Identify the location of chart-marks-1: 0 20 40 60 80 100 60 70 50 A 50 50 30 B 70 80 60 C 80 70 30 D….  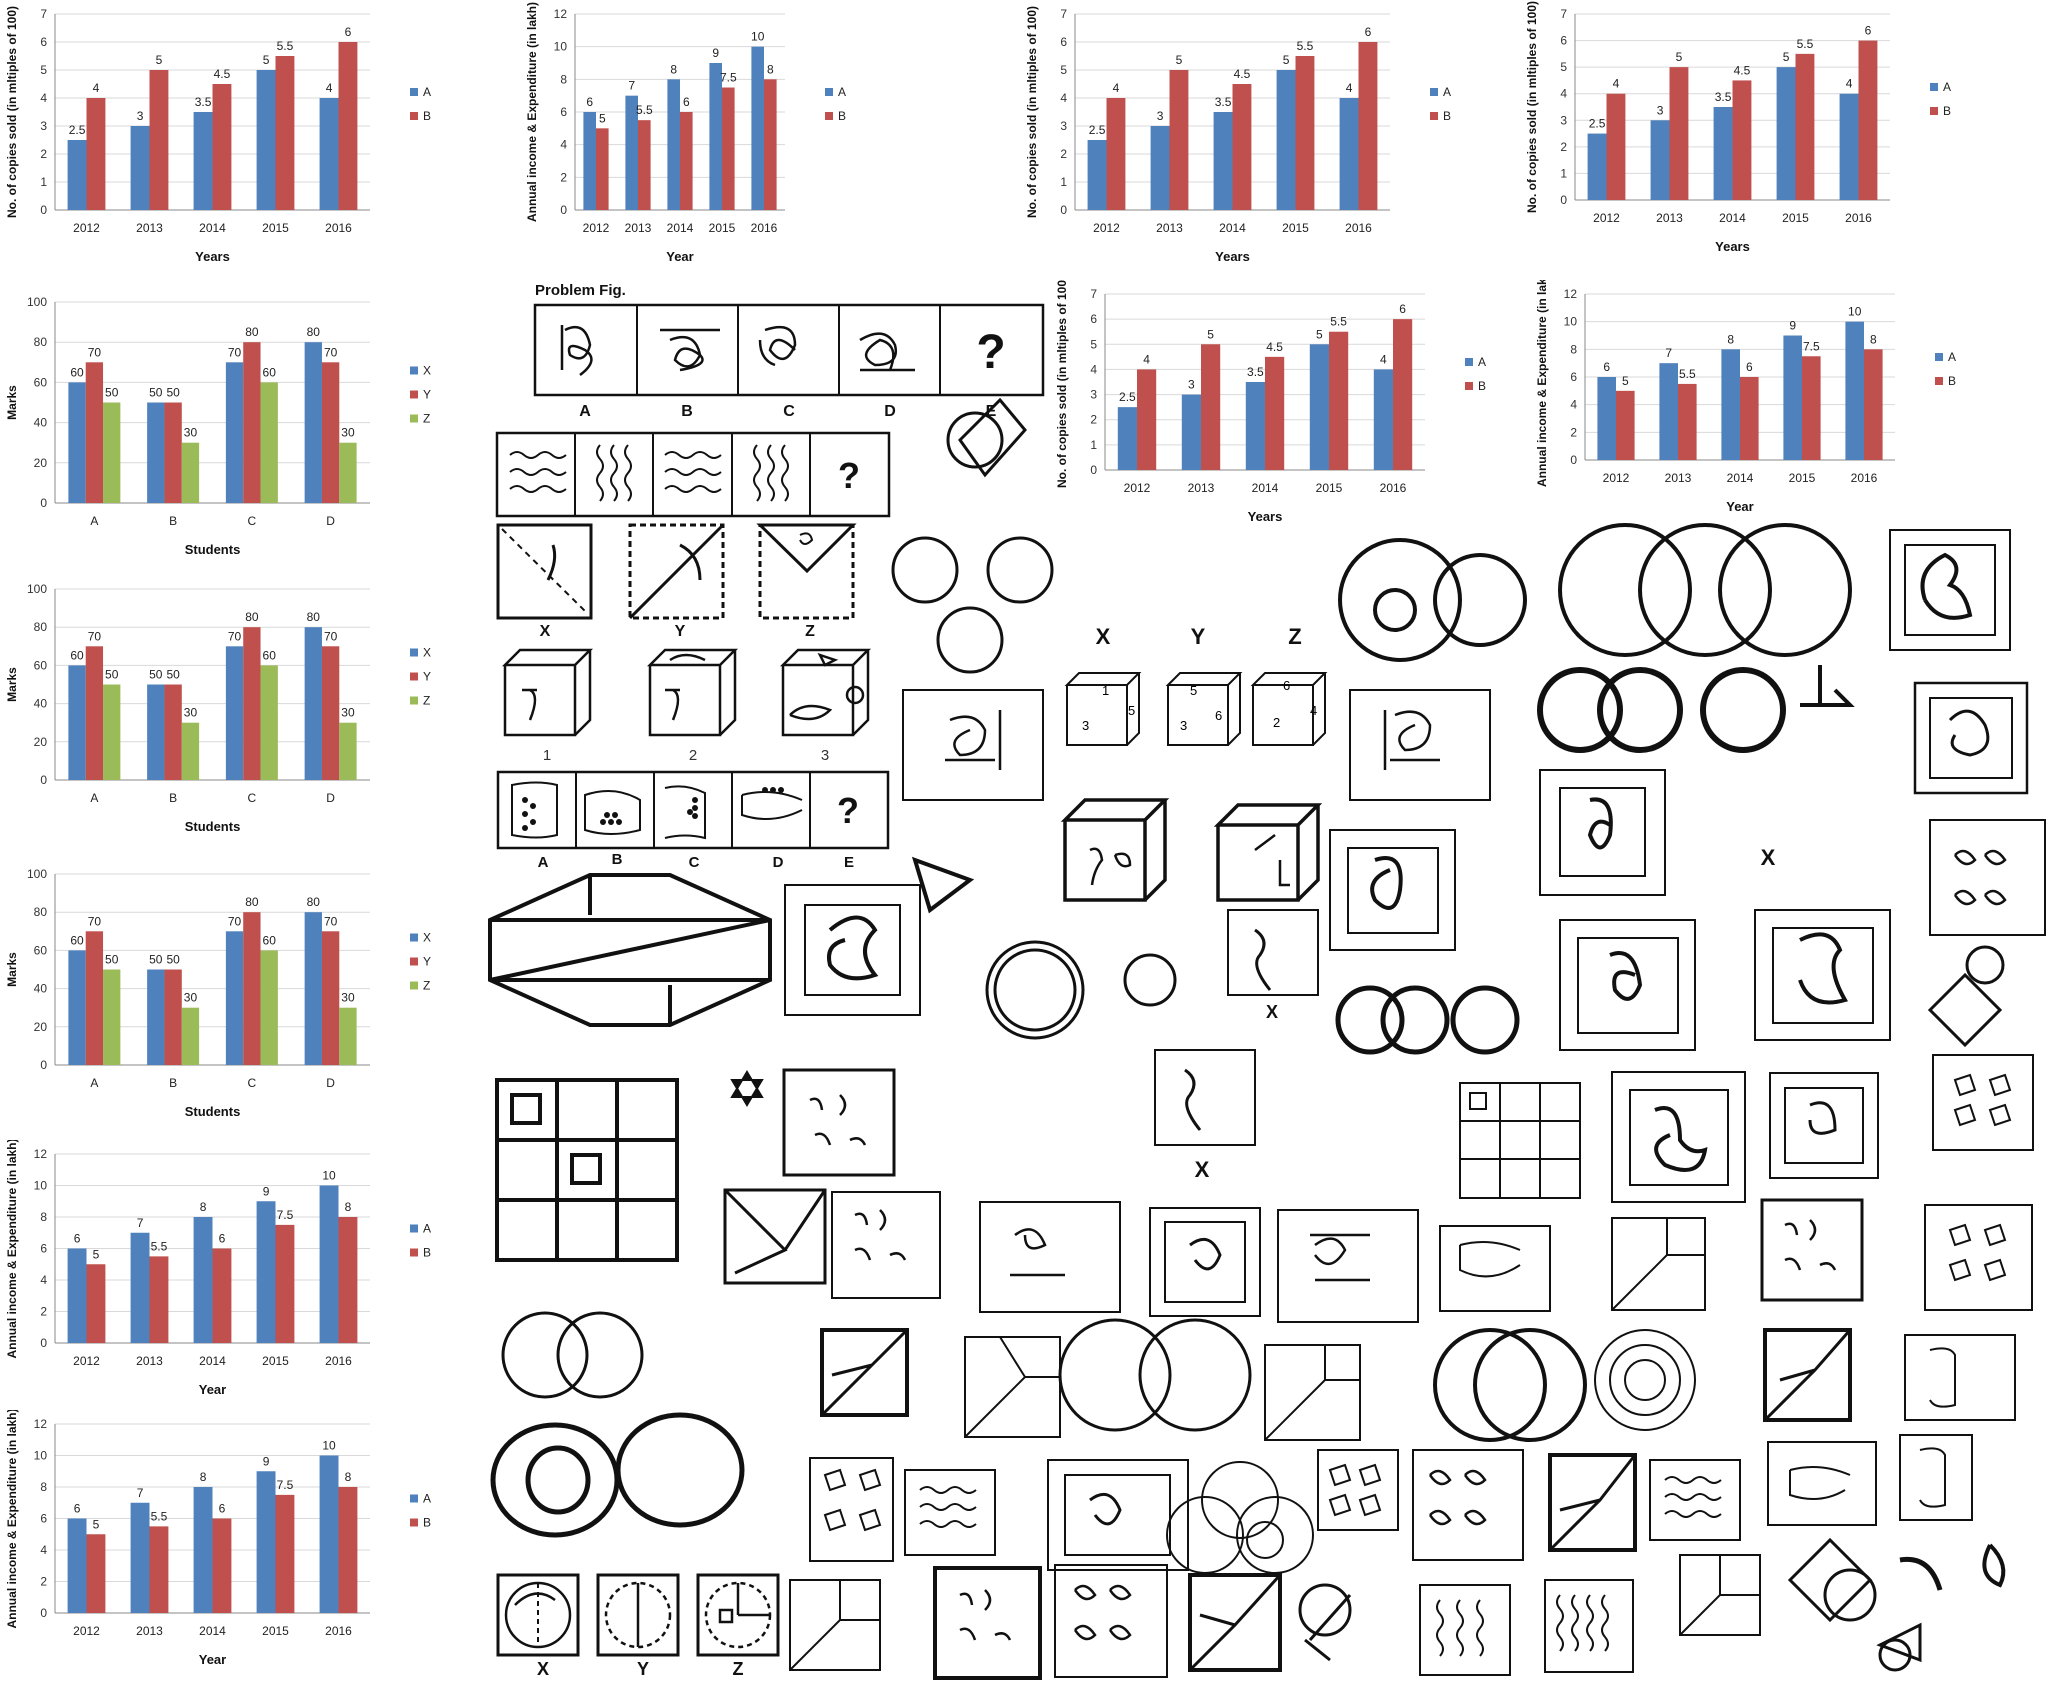
(252, 428).